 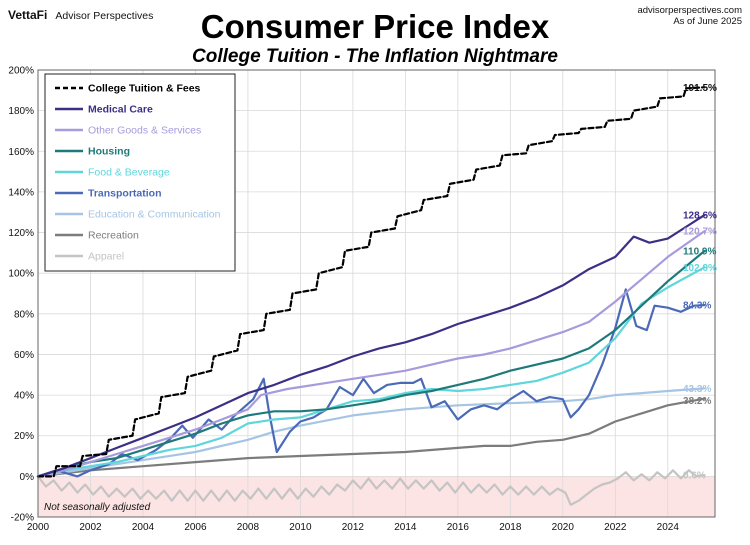 What do you see at coordinates (24, 396) in the screenshot?
I see `y-tick-label: 40%` at bounding box center [24, 396].